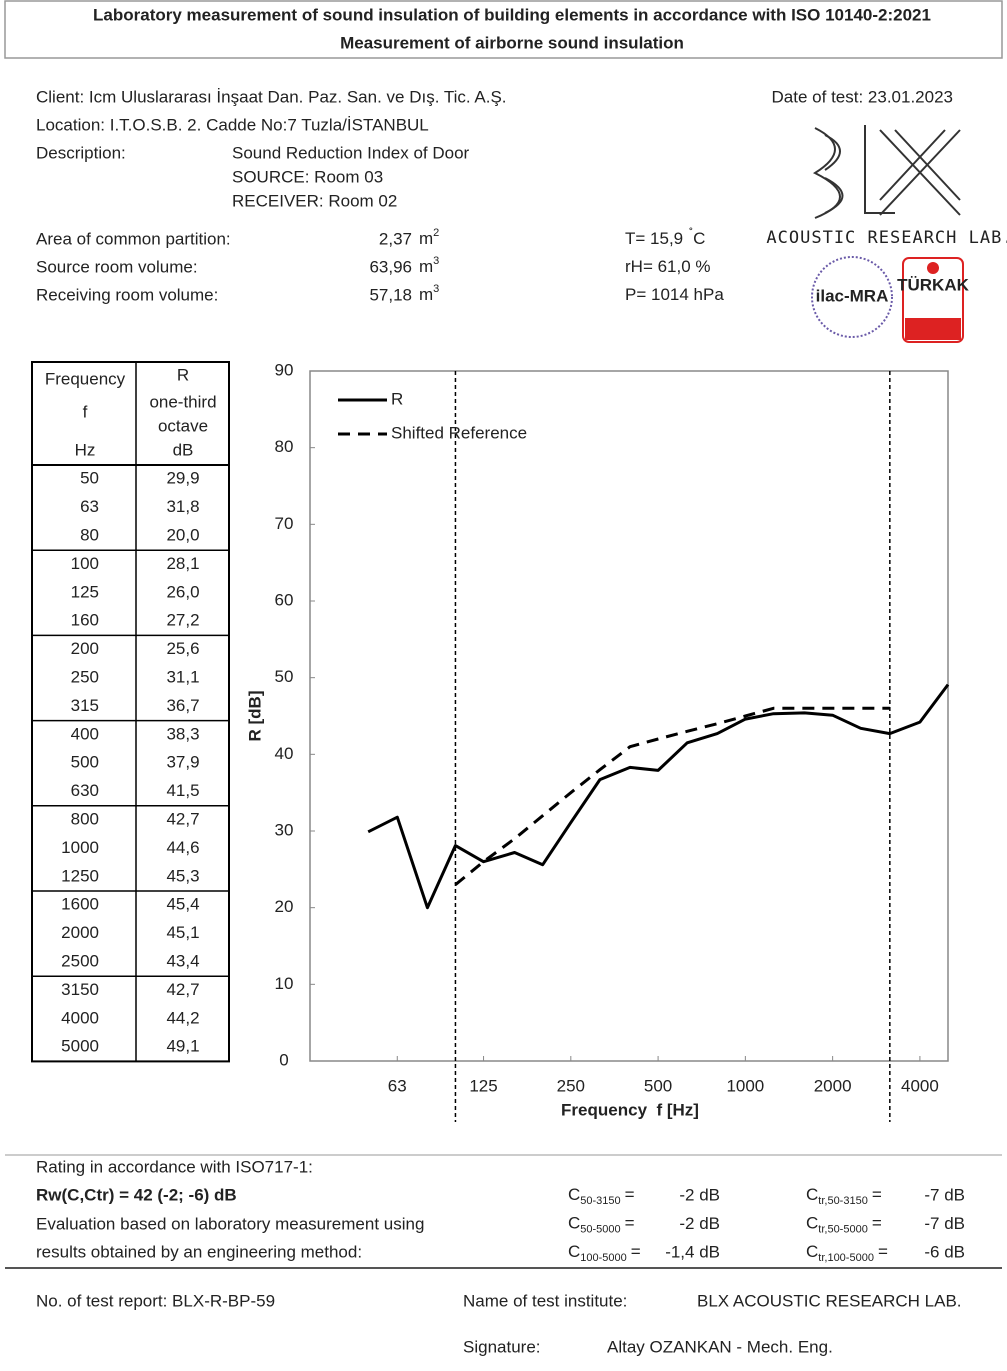  Describe the element at coordinates (512, 42) in the screenshot. I see `subtitle: Measurement of airborne sound insulation` at that location.